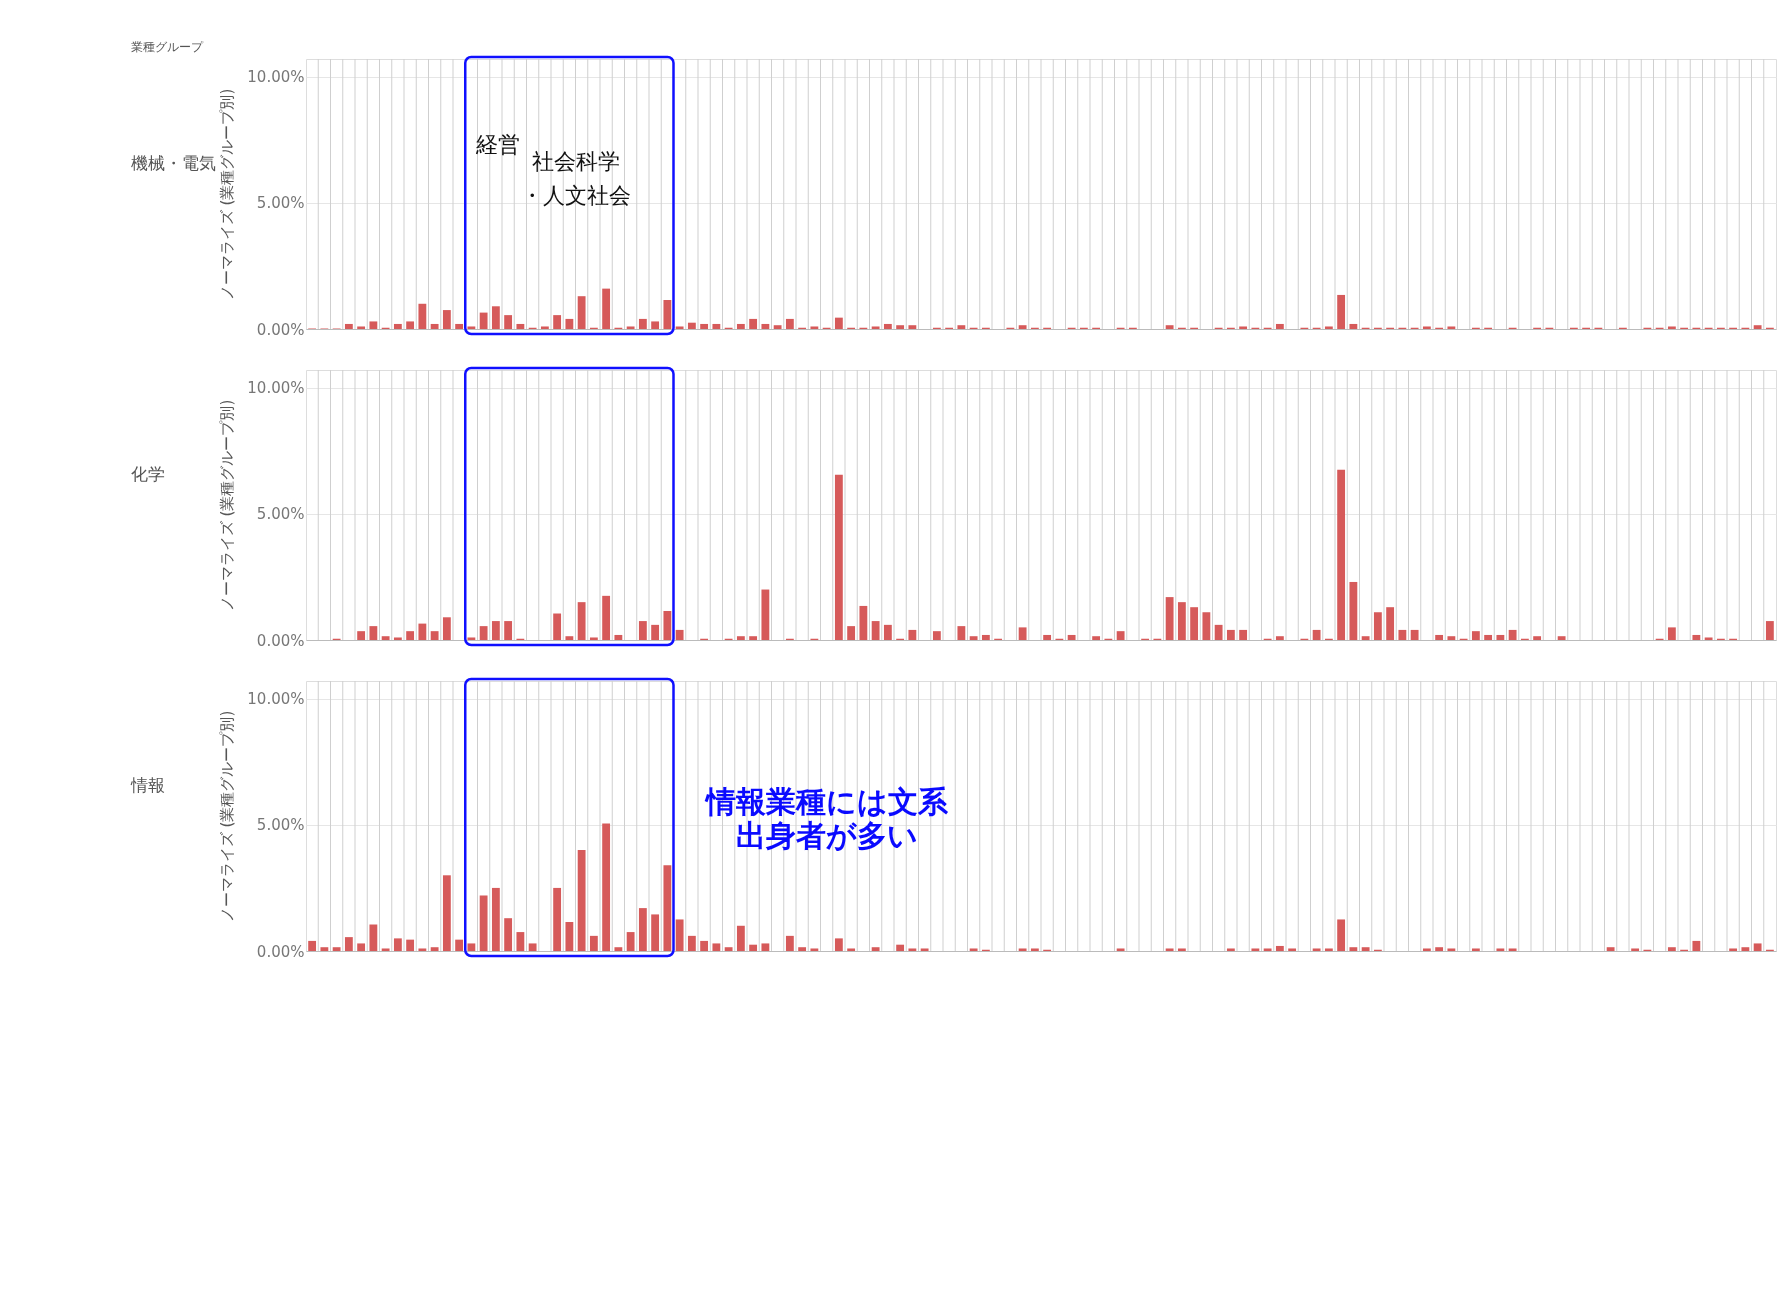 The image size is (1790, 1307). What do you see at coordinates (498, 145) in the screenshot?
I see `annotation: 経営` at bounding box center [498, 145].